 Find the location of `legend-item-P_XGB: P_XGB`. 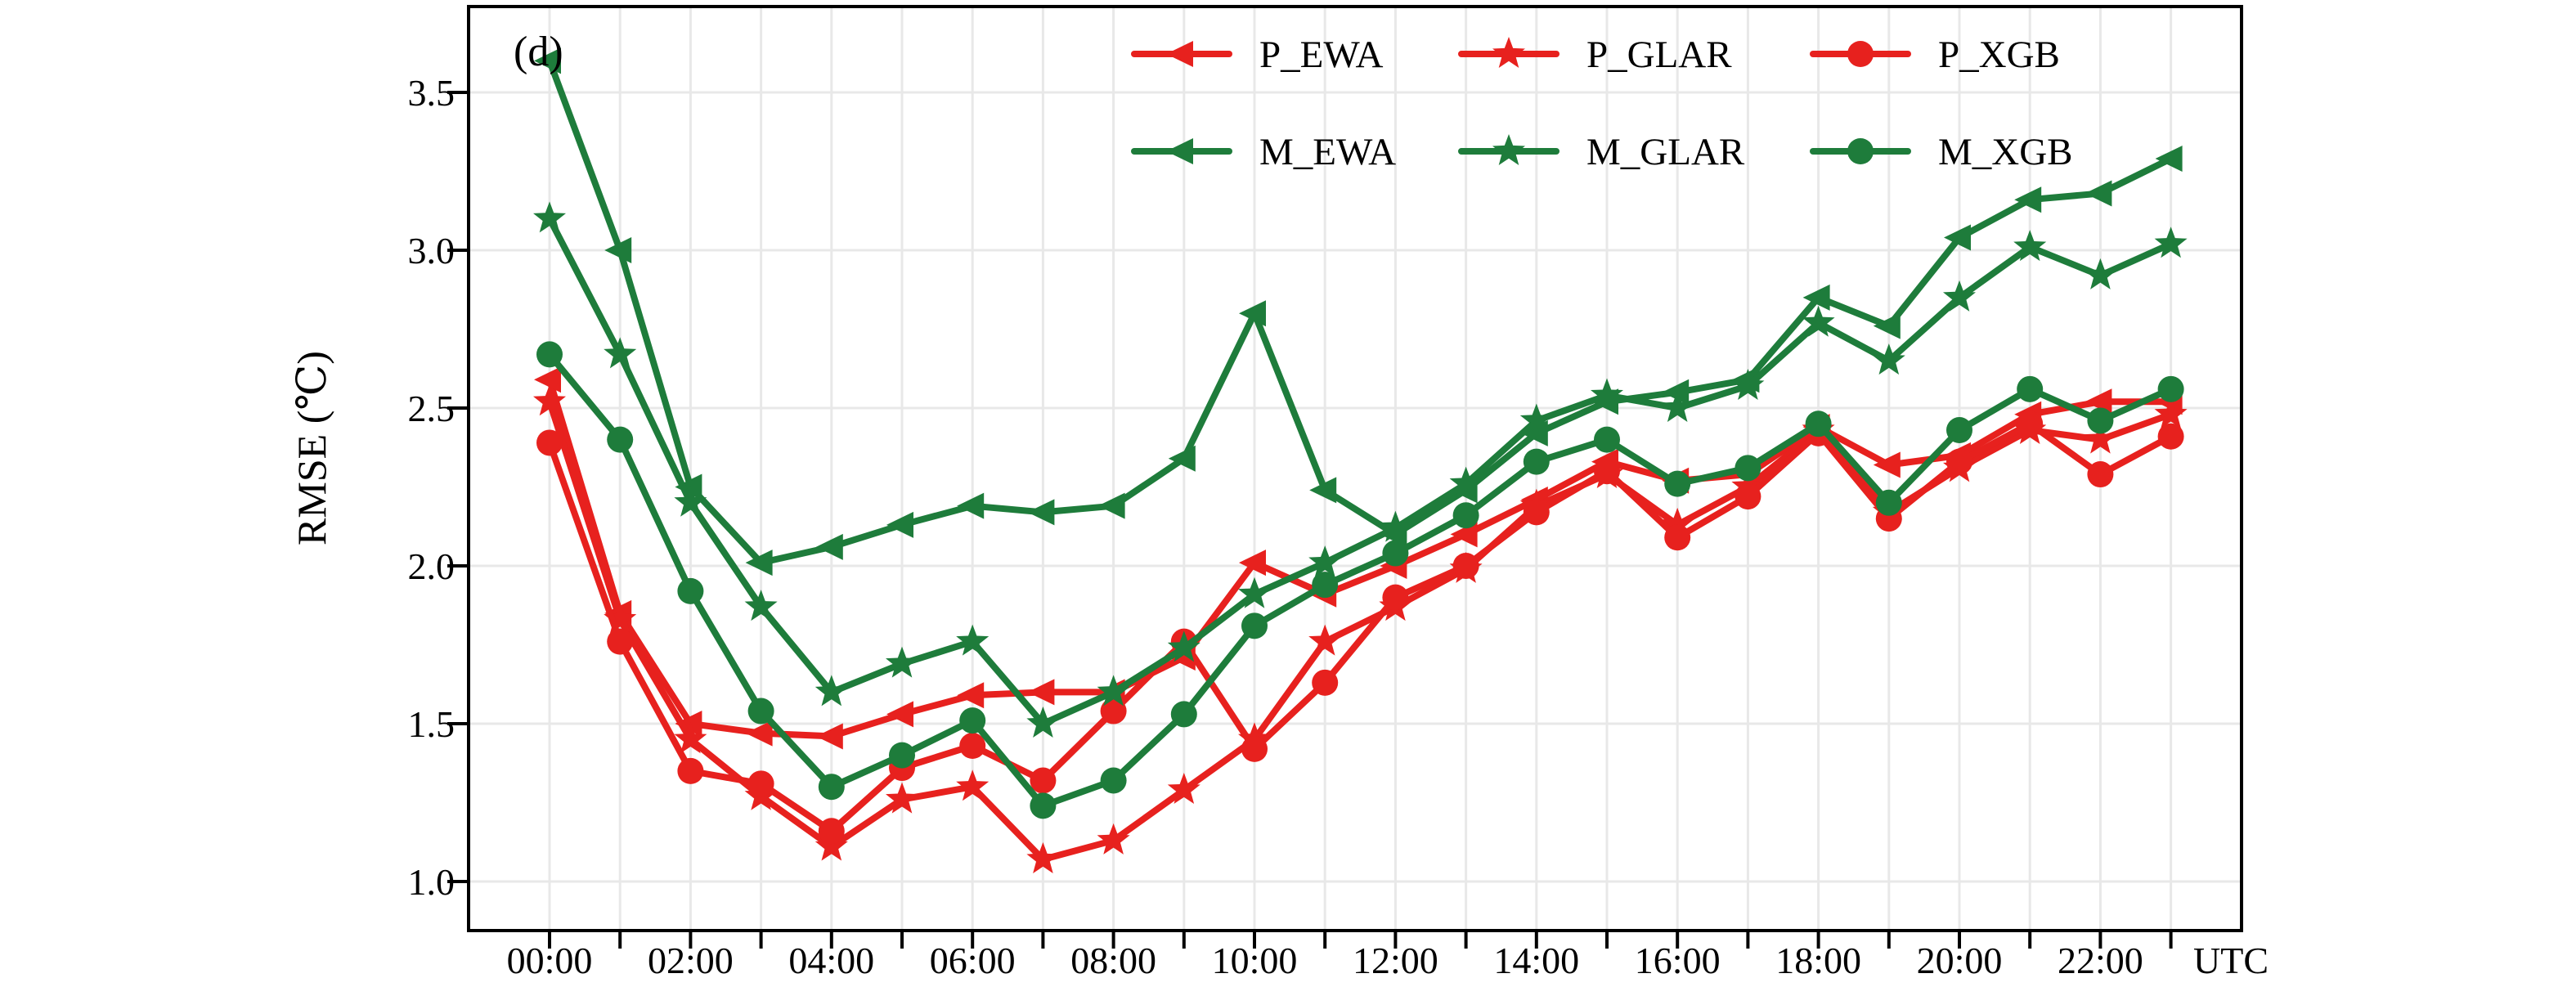

legend-item-P_XGB: P_XGB is located at coordinates (1935, 55).